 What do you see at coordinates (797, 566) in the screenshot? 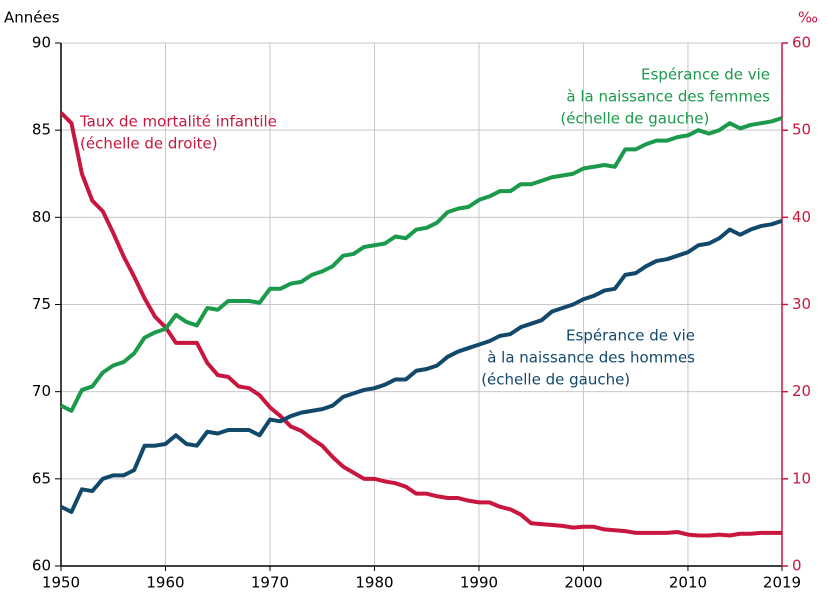
I see `y2-tick-label: 0` at bounding box center [797, 566].